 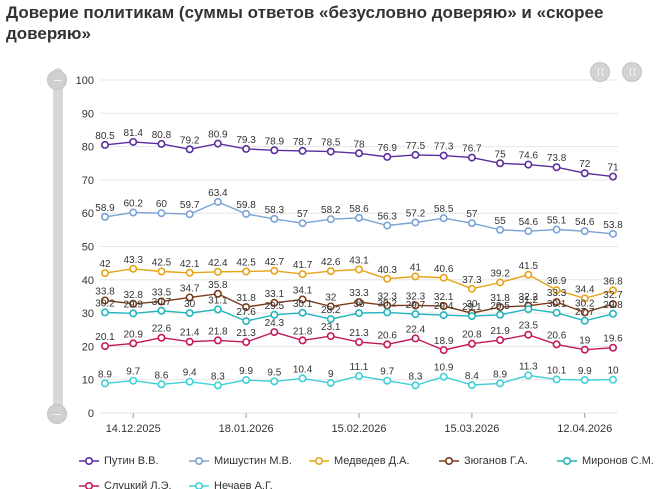 I want to click on slider-top-handle, so click(x=57, y=80).